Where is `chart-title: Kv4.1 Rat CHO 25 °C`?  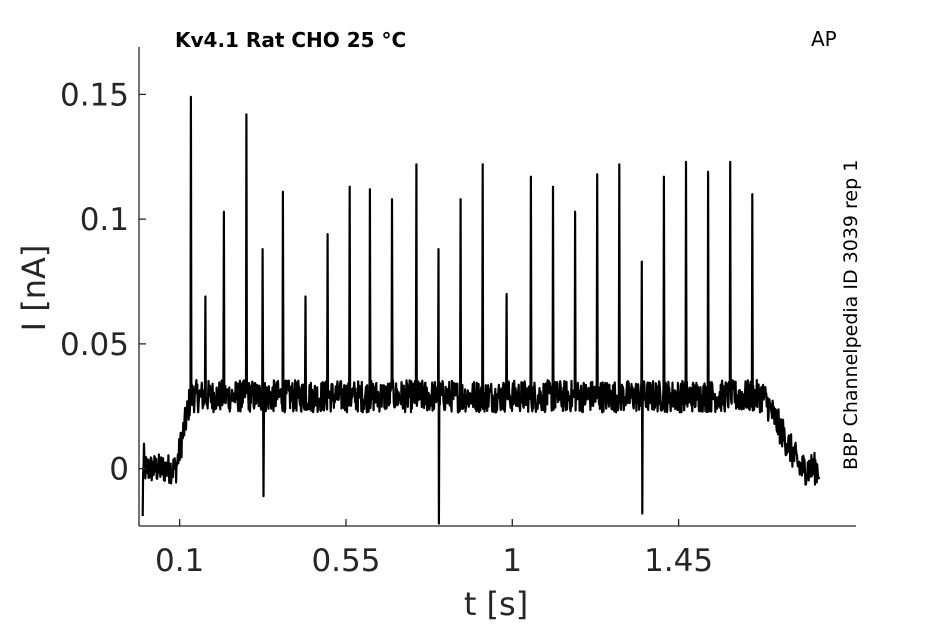
chart-title: Kv4.1 Rat CHO 25 °C is located at coordinates (290, 40).